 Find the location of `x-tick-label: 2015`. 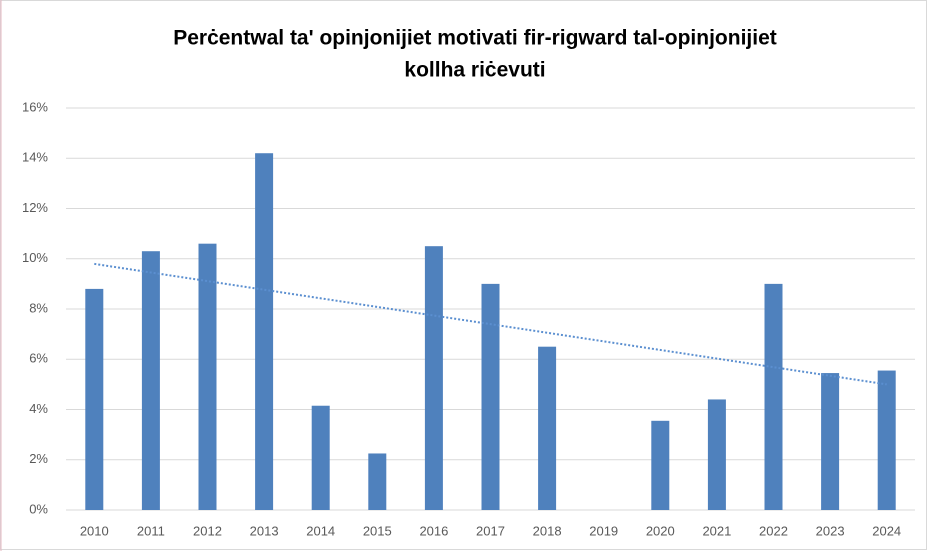

x-tick-label: 2015 is located at coordinates (377, 530).